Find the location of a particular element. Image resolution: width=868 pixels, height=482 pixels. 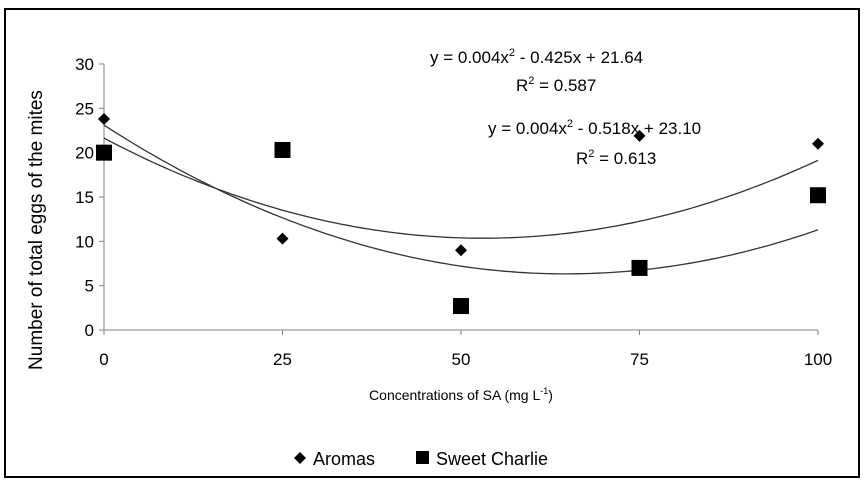

x-axis-title-sup: -1 is located at coordinates (544, 391).